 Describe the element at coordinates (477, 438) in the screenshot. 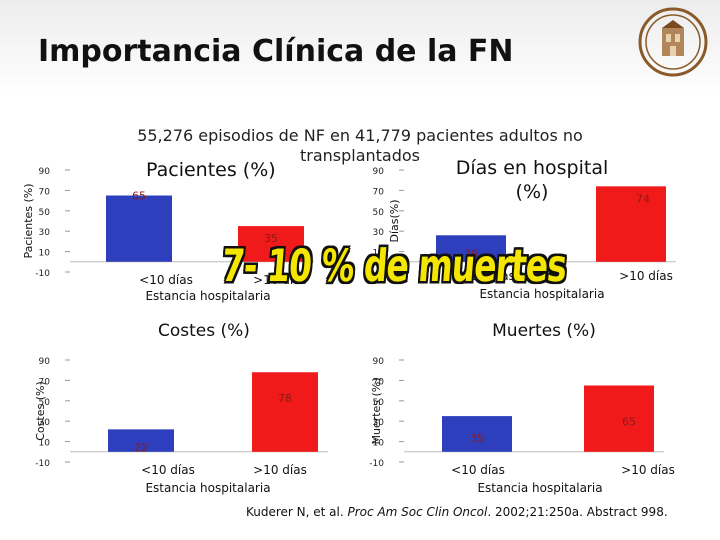

I see `data-label-0: 35` at that location.